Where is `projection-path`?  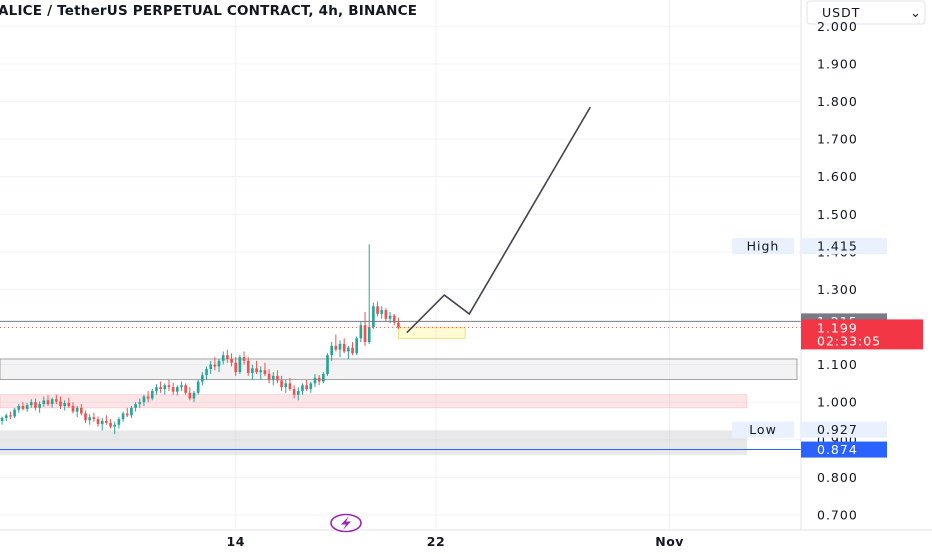
projection-path is located at coordinates (498, 220).